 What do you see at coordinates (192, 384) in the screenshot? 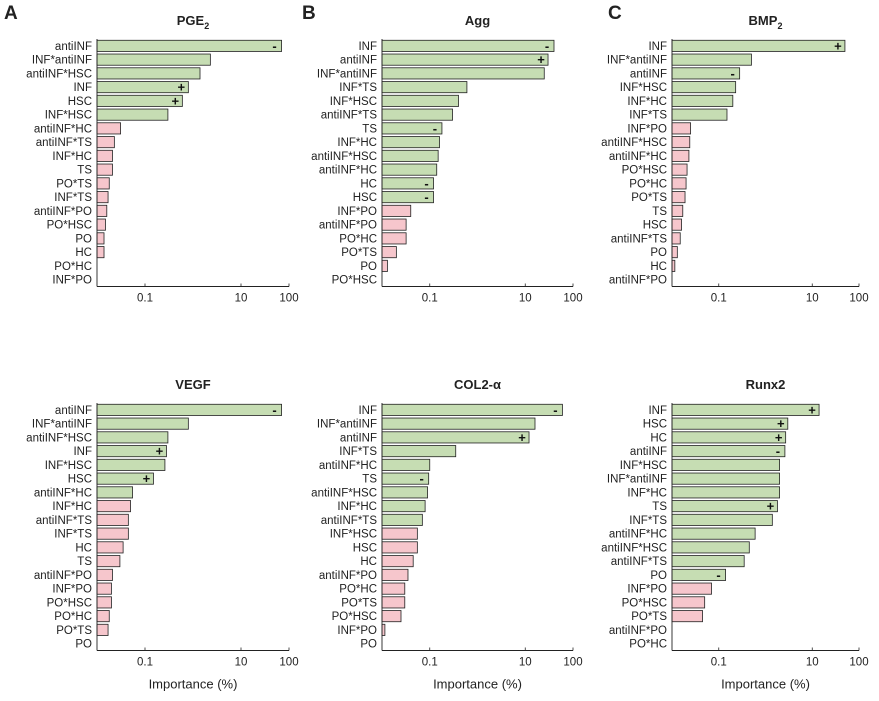
I see `chart-title-text: VEGF` at bounding box center [192, 384].